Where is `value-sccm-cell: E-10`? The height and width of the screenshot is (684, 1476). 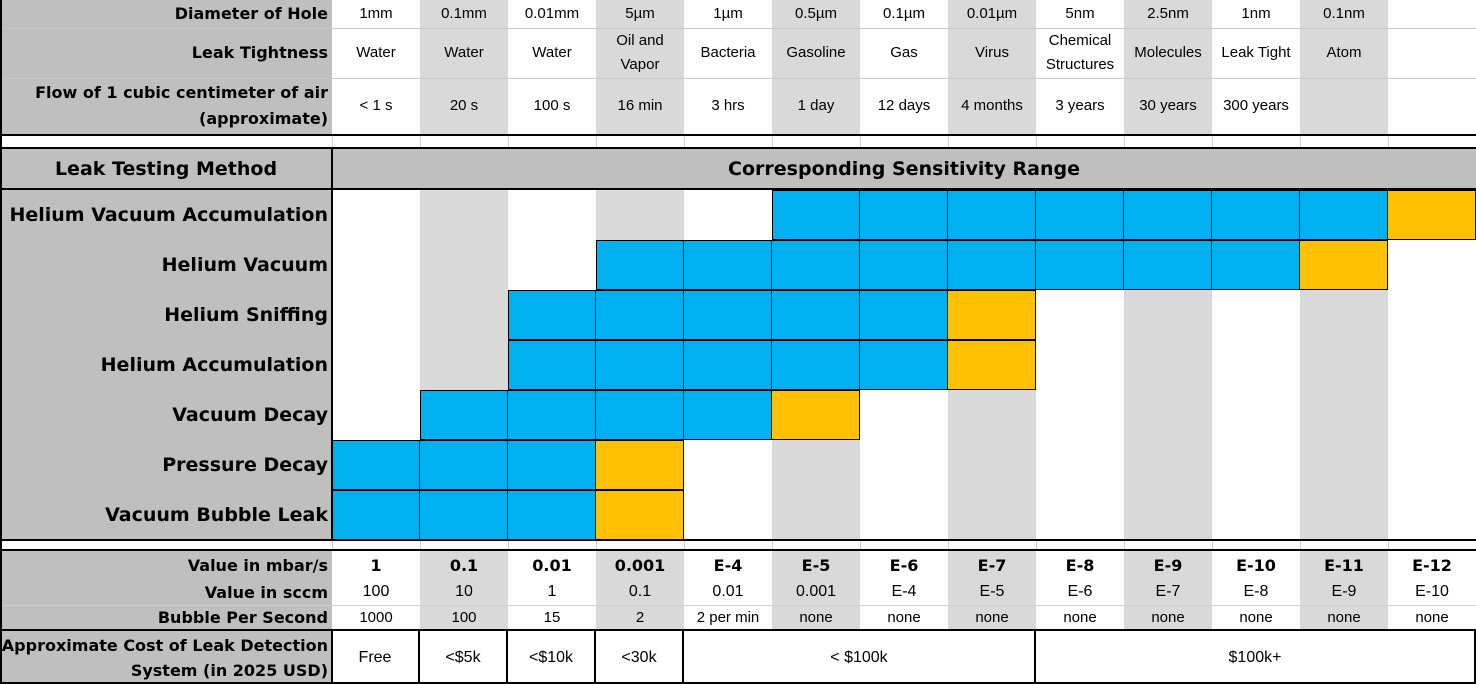
value-sccm-cell: E-10 is located at coordinates (1432, 591).